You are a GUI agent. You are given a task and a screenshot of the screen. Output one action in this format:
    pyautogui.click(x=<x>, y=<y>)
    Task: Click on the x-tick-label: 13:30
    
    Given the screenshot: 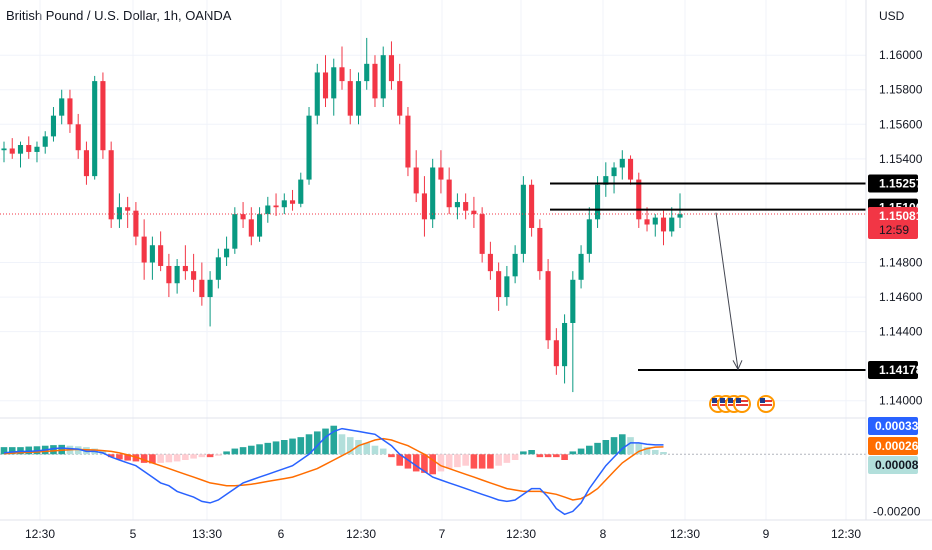 What is the action you would take?
    pyautogui.click(x=207, y=534)
    